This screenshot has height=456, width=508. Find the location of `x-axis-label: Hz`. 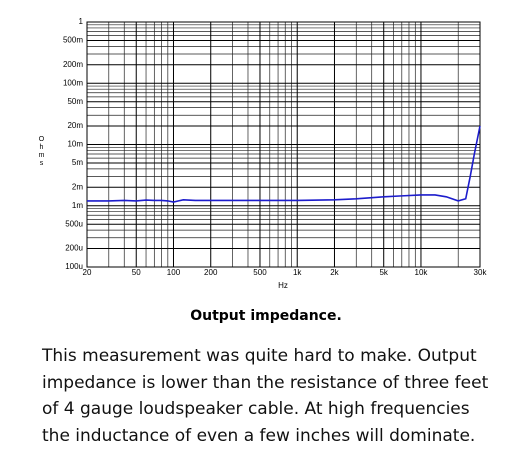

x-axis-label: Hz is located at coordinates (283, 285).